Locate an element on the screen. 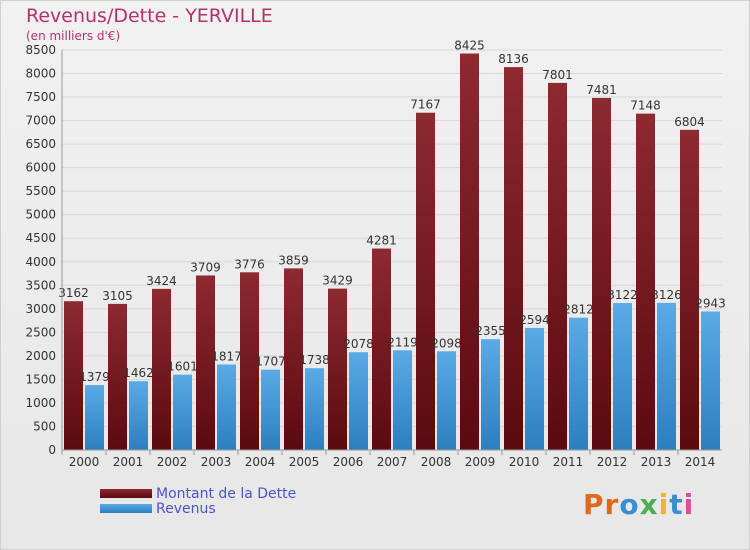 This screenshot has width=750, height=550. data-label-dette: 7801 is located at coordinates (557, 75).